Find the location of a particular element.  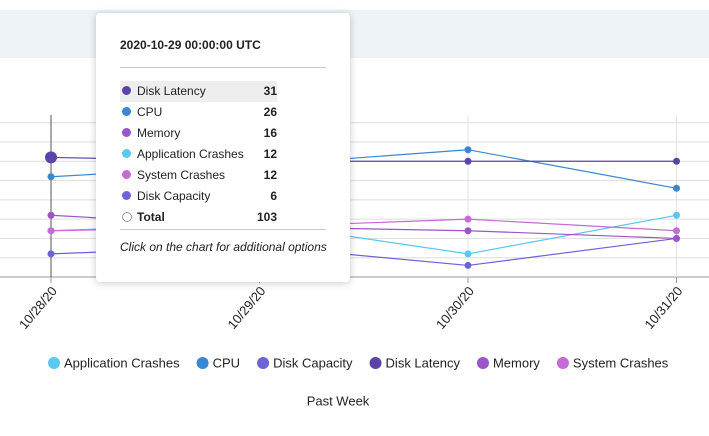

x-tick-label: 10/28/20 is located at coordinates (38, 307).